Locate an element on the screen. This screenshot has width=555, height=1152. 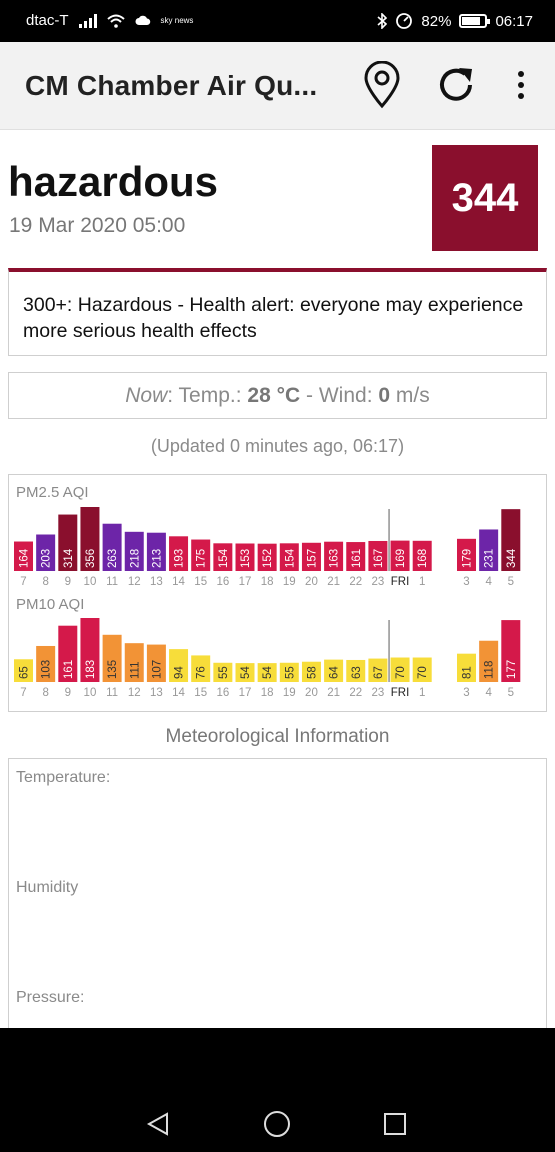
battery-icon is located at coordinates (475, 21).